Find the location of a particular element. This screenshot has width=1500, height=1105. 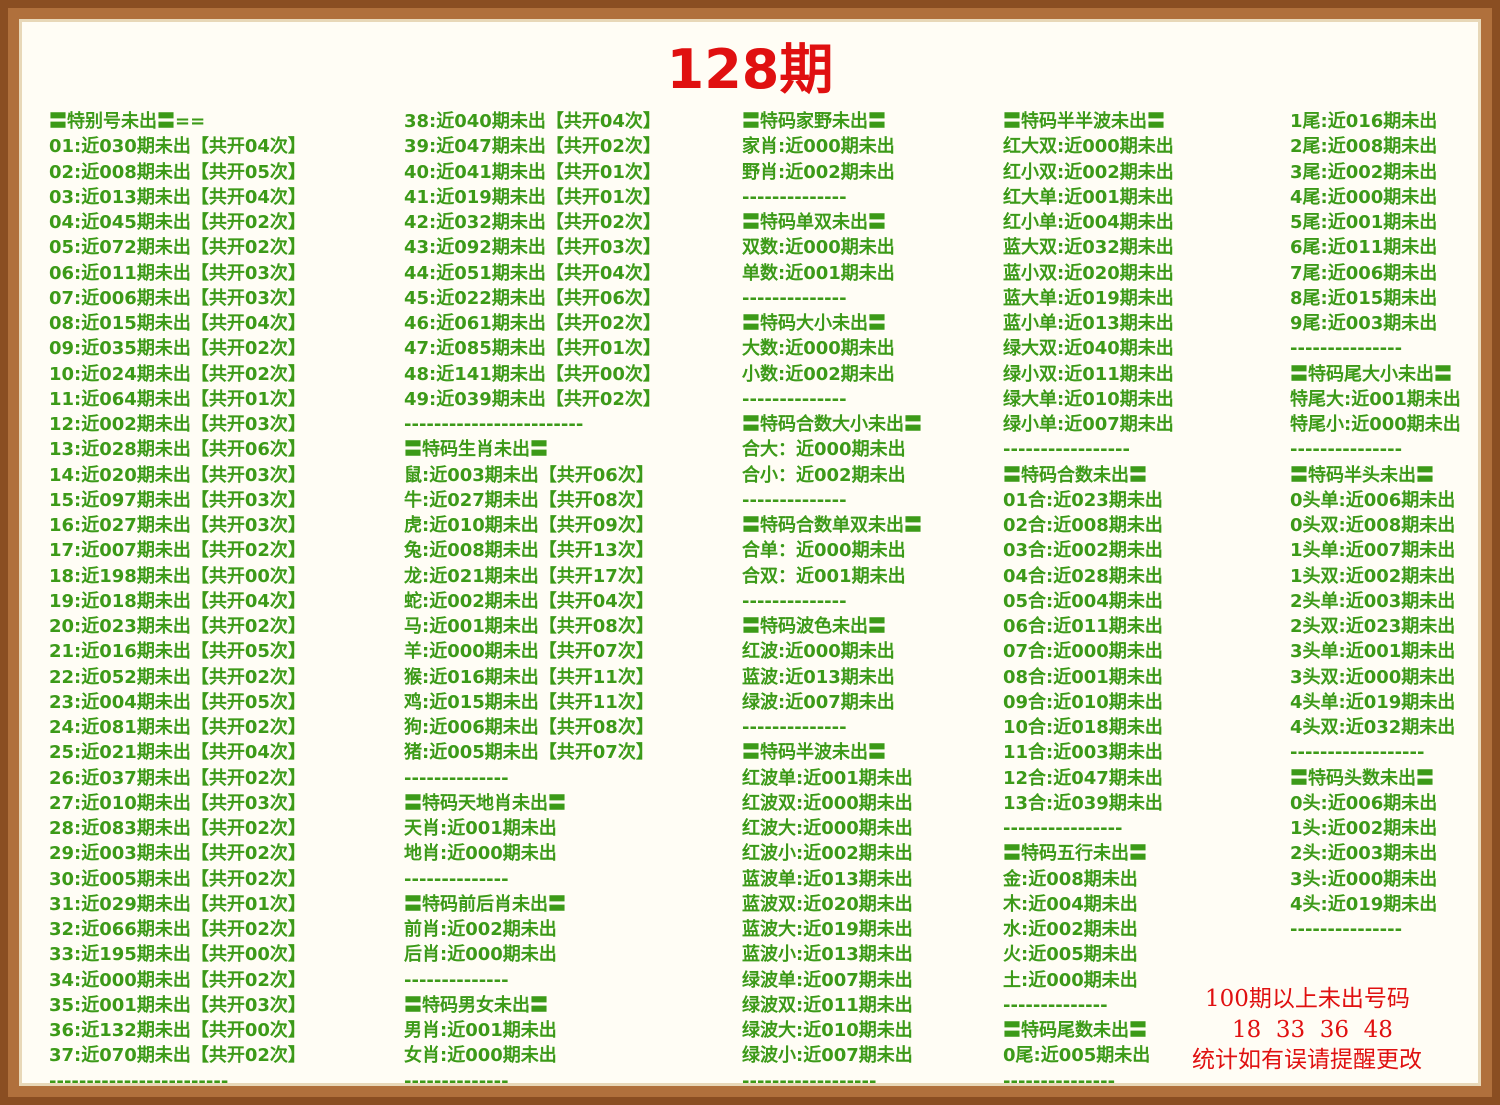

list-line: --------------- is located at coordinates (1346, 450).